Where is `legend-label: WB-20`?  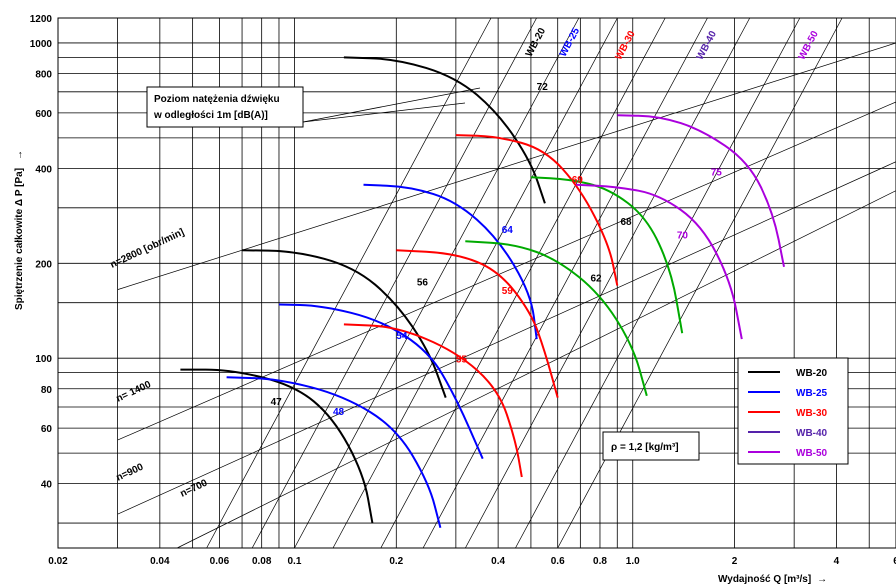 legend-label: WB-20 is located at coordinates (812, 373).